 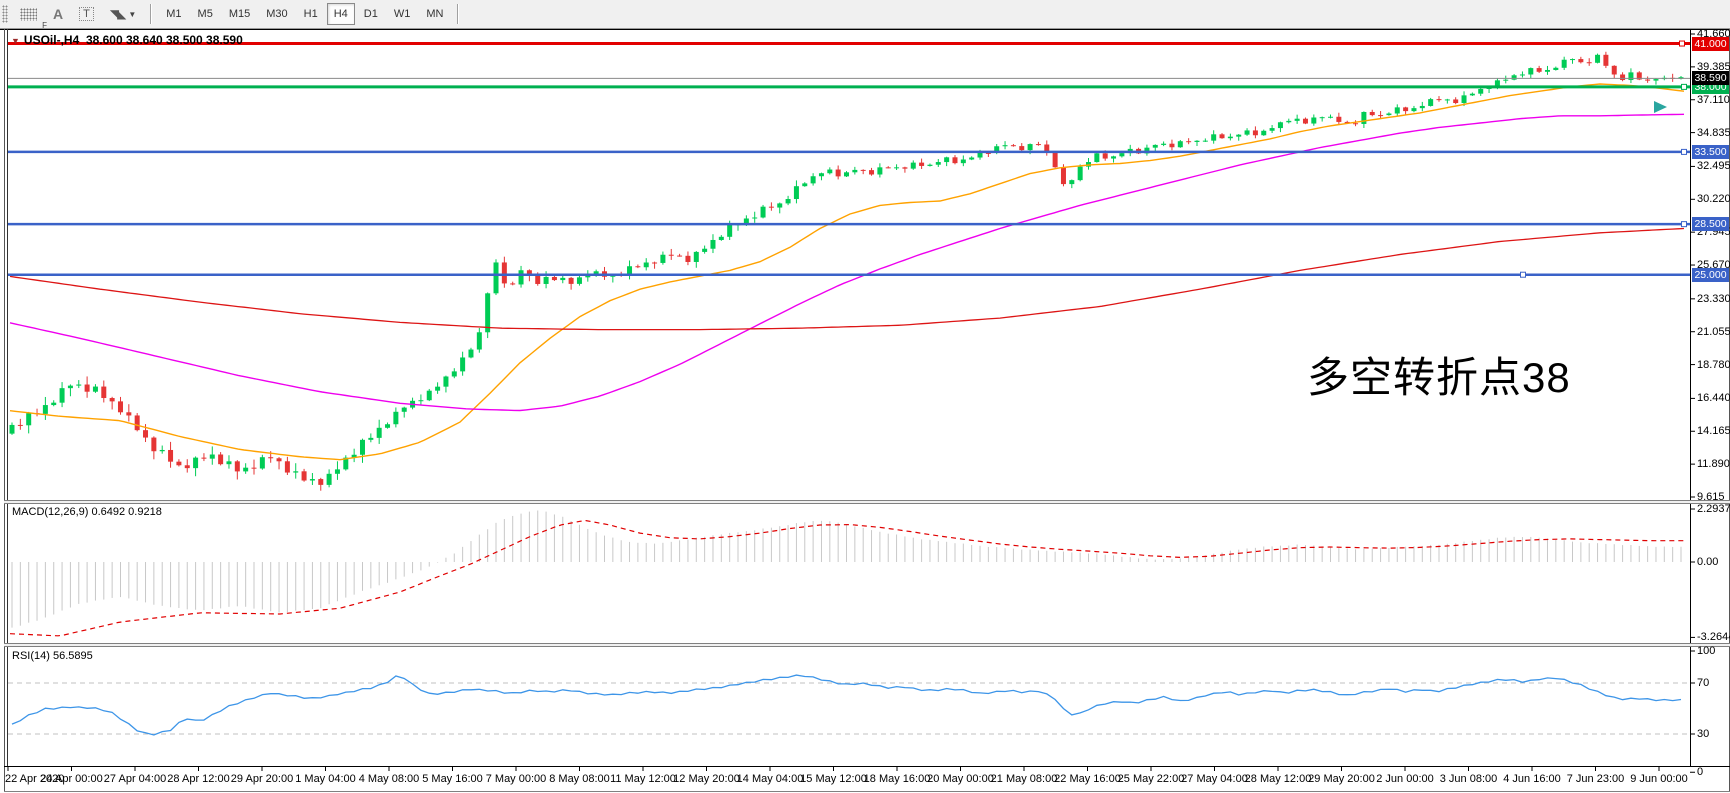 I want to click on price-tick-label: 37.110, so click(x=1713, y=99).